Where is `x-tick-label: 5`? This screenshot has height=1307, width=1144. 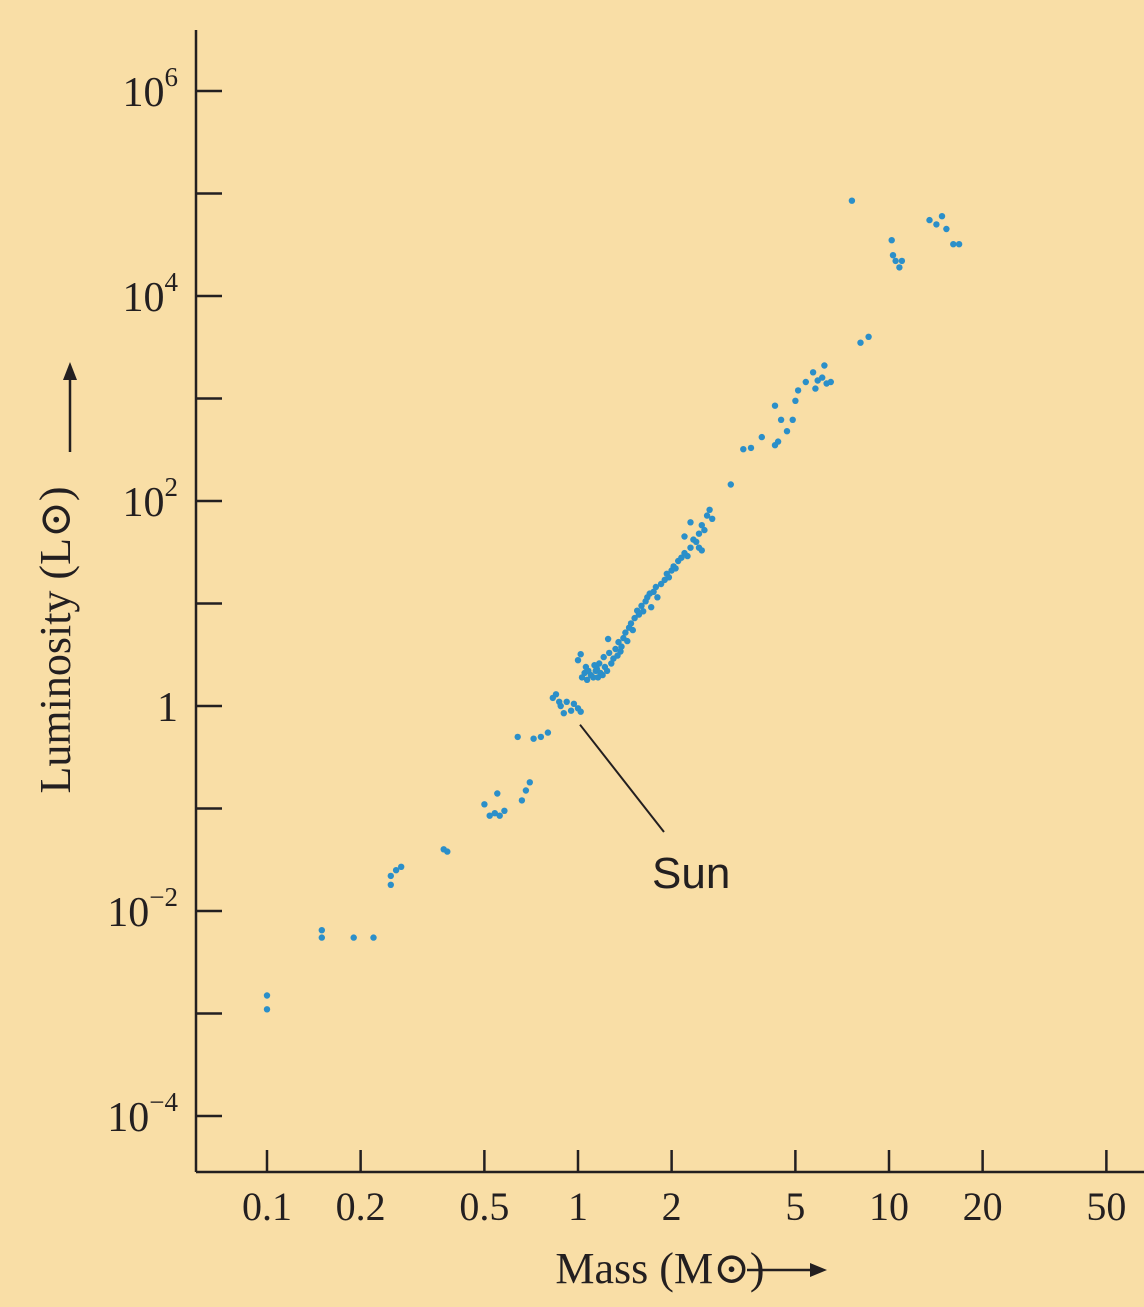 x-tick-label: 5 is located at coordinates (795, 1206).